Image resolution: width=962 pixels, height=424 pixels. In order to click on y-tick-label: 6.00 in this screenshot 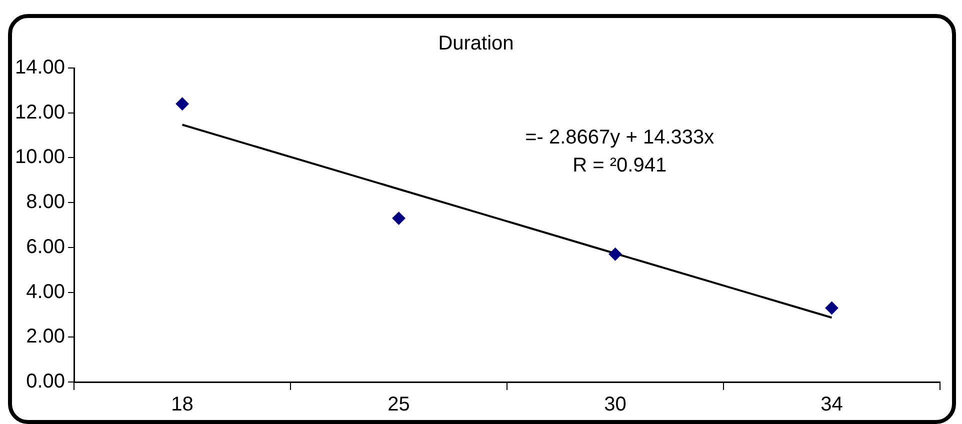, I will do `click(46, 247)`.